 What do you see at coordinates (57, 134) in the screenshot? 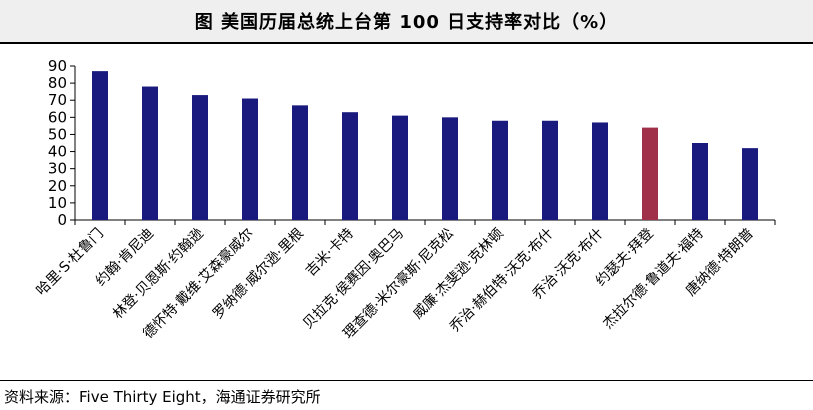
I see `y-tick-label: 50` at bounding box center [57, 134].